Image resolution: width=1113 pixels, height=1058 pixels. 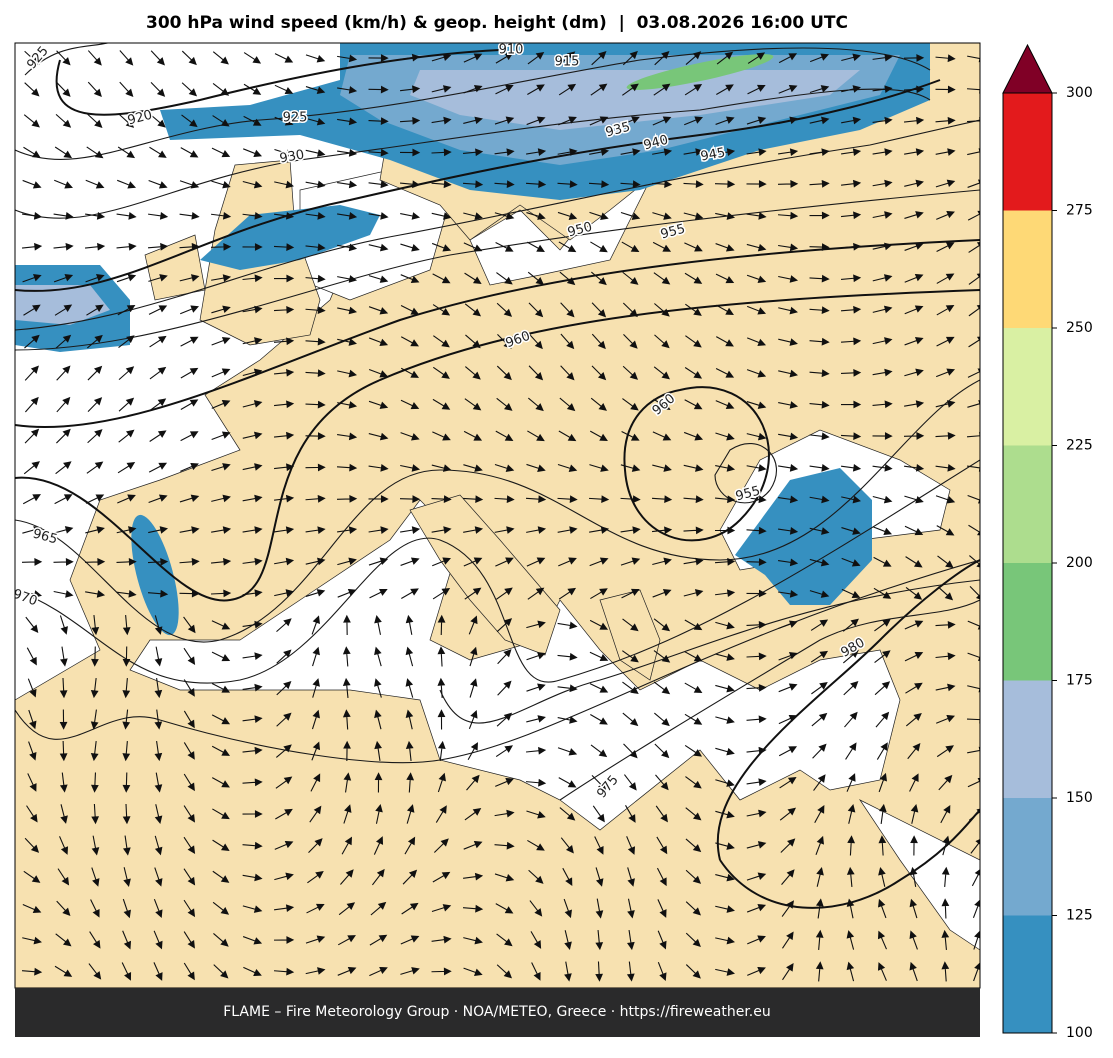 I want to click on red-sea, so click(x=919, y=875).